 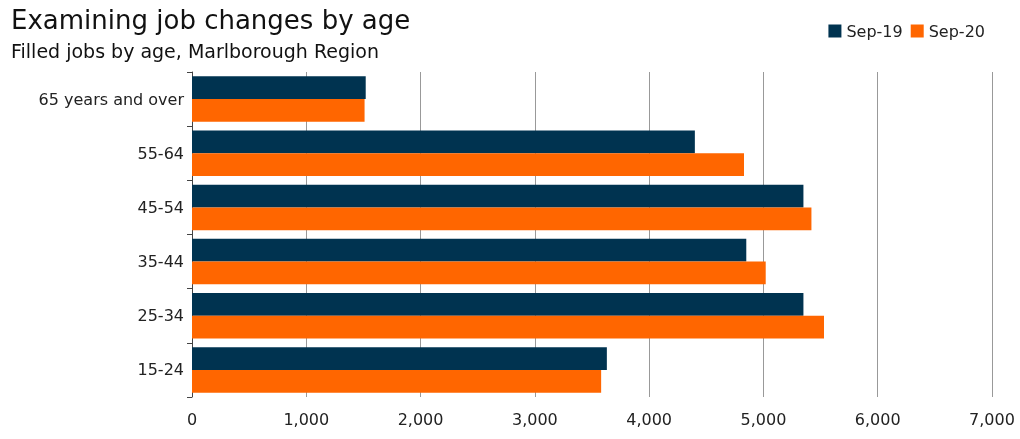 I want to click on chart-title: Examining job changes by age, so click(x=211, y=20).